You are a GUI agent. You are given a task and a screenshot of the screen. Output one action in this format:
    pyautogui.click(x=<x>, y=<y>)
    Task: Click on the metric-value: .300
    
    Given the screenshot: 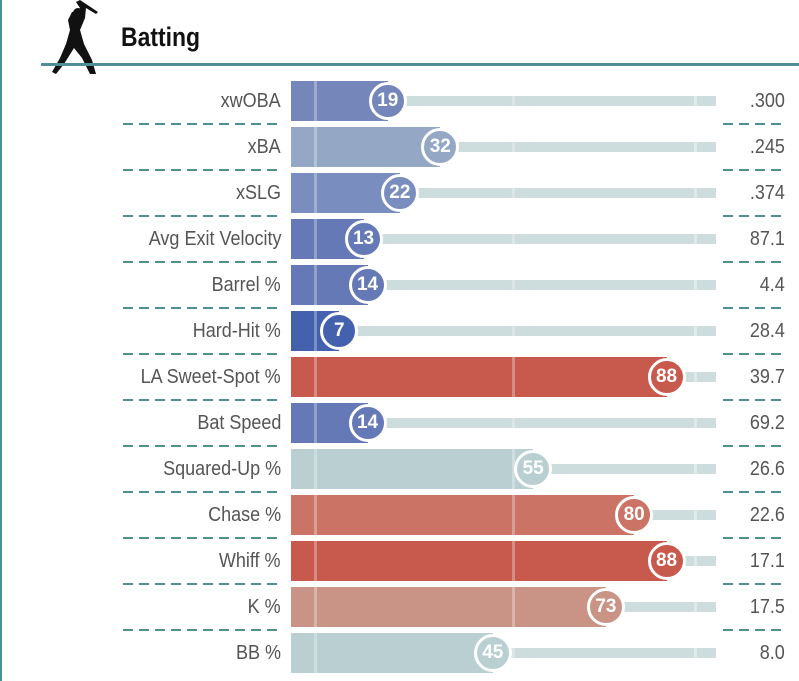 What is the action you would take?
    pyautogui.click(x=767, y=101)
    